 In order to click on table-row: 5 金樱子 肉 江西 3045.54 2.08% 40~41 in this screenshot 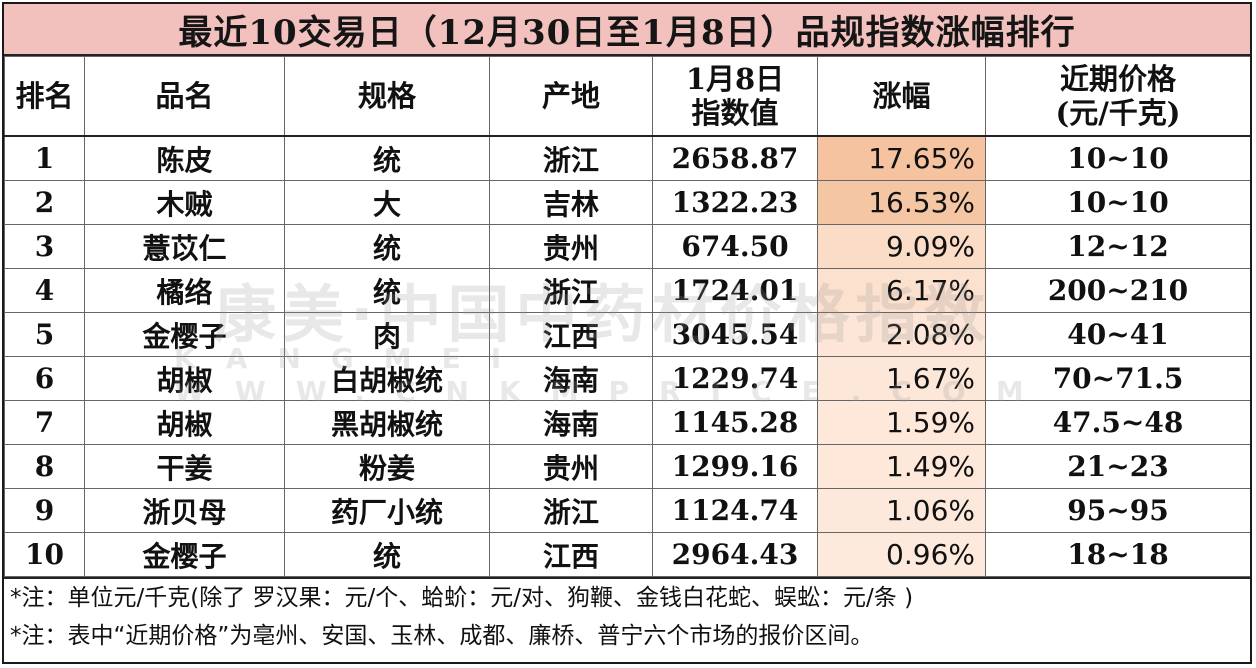, I will do `click(627, 334)`.